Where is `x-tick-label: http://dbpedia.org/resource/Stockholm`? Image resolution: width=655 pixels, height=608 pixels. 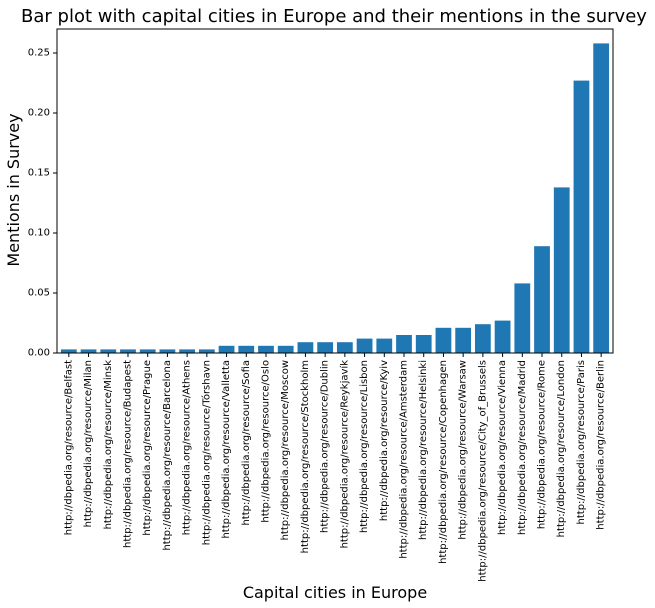
x-tick-label: http://dbpedia.org/resource/Stockholm is located at coordinates (305, 456).